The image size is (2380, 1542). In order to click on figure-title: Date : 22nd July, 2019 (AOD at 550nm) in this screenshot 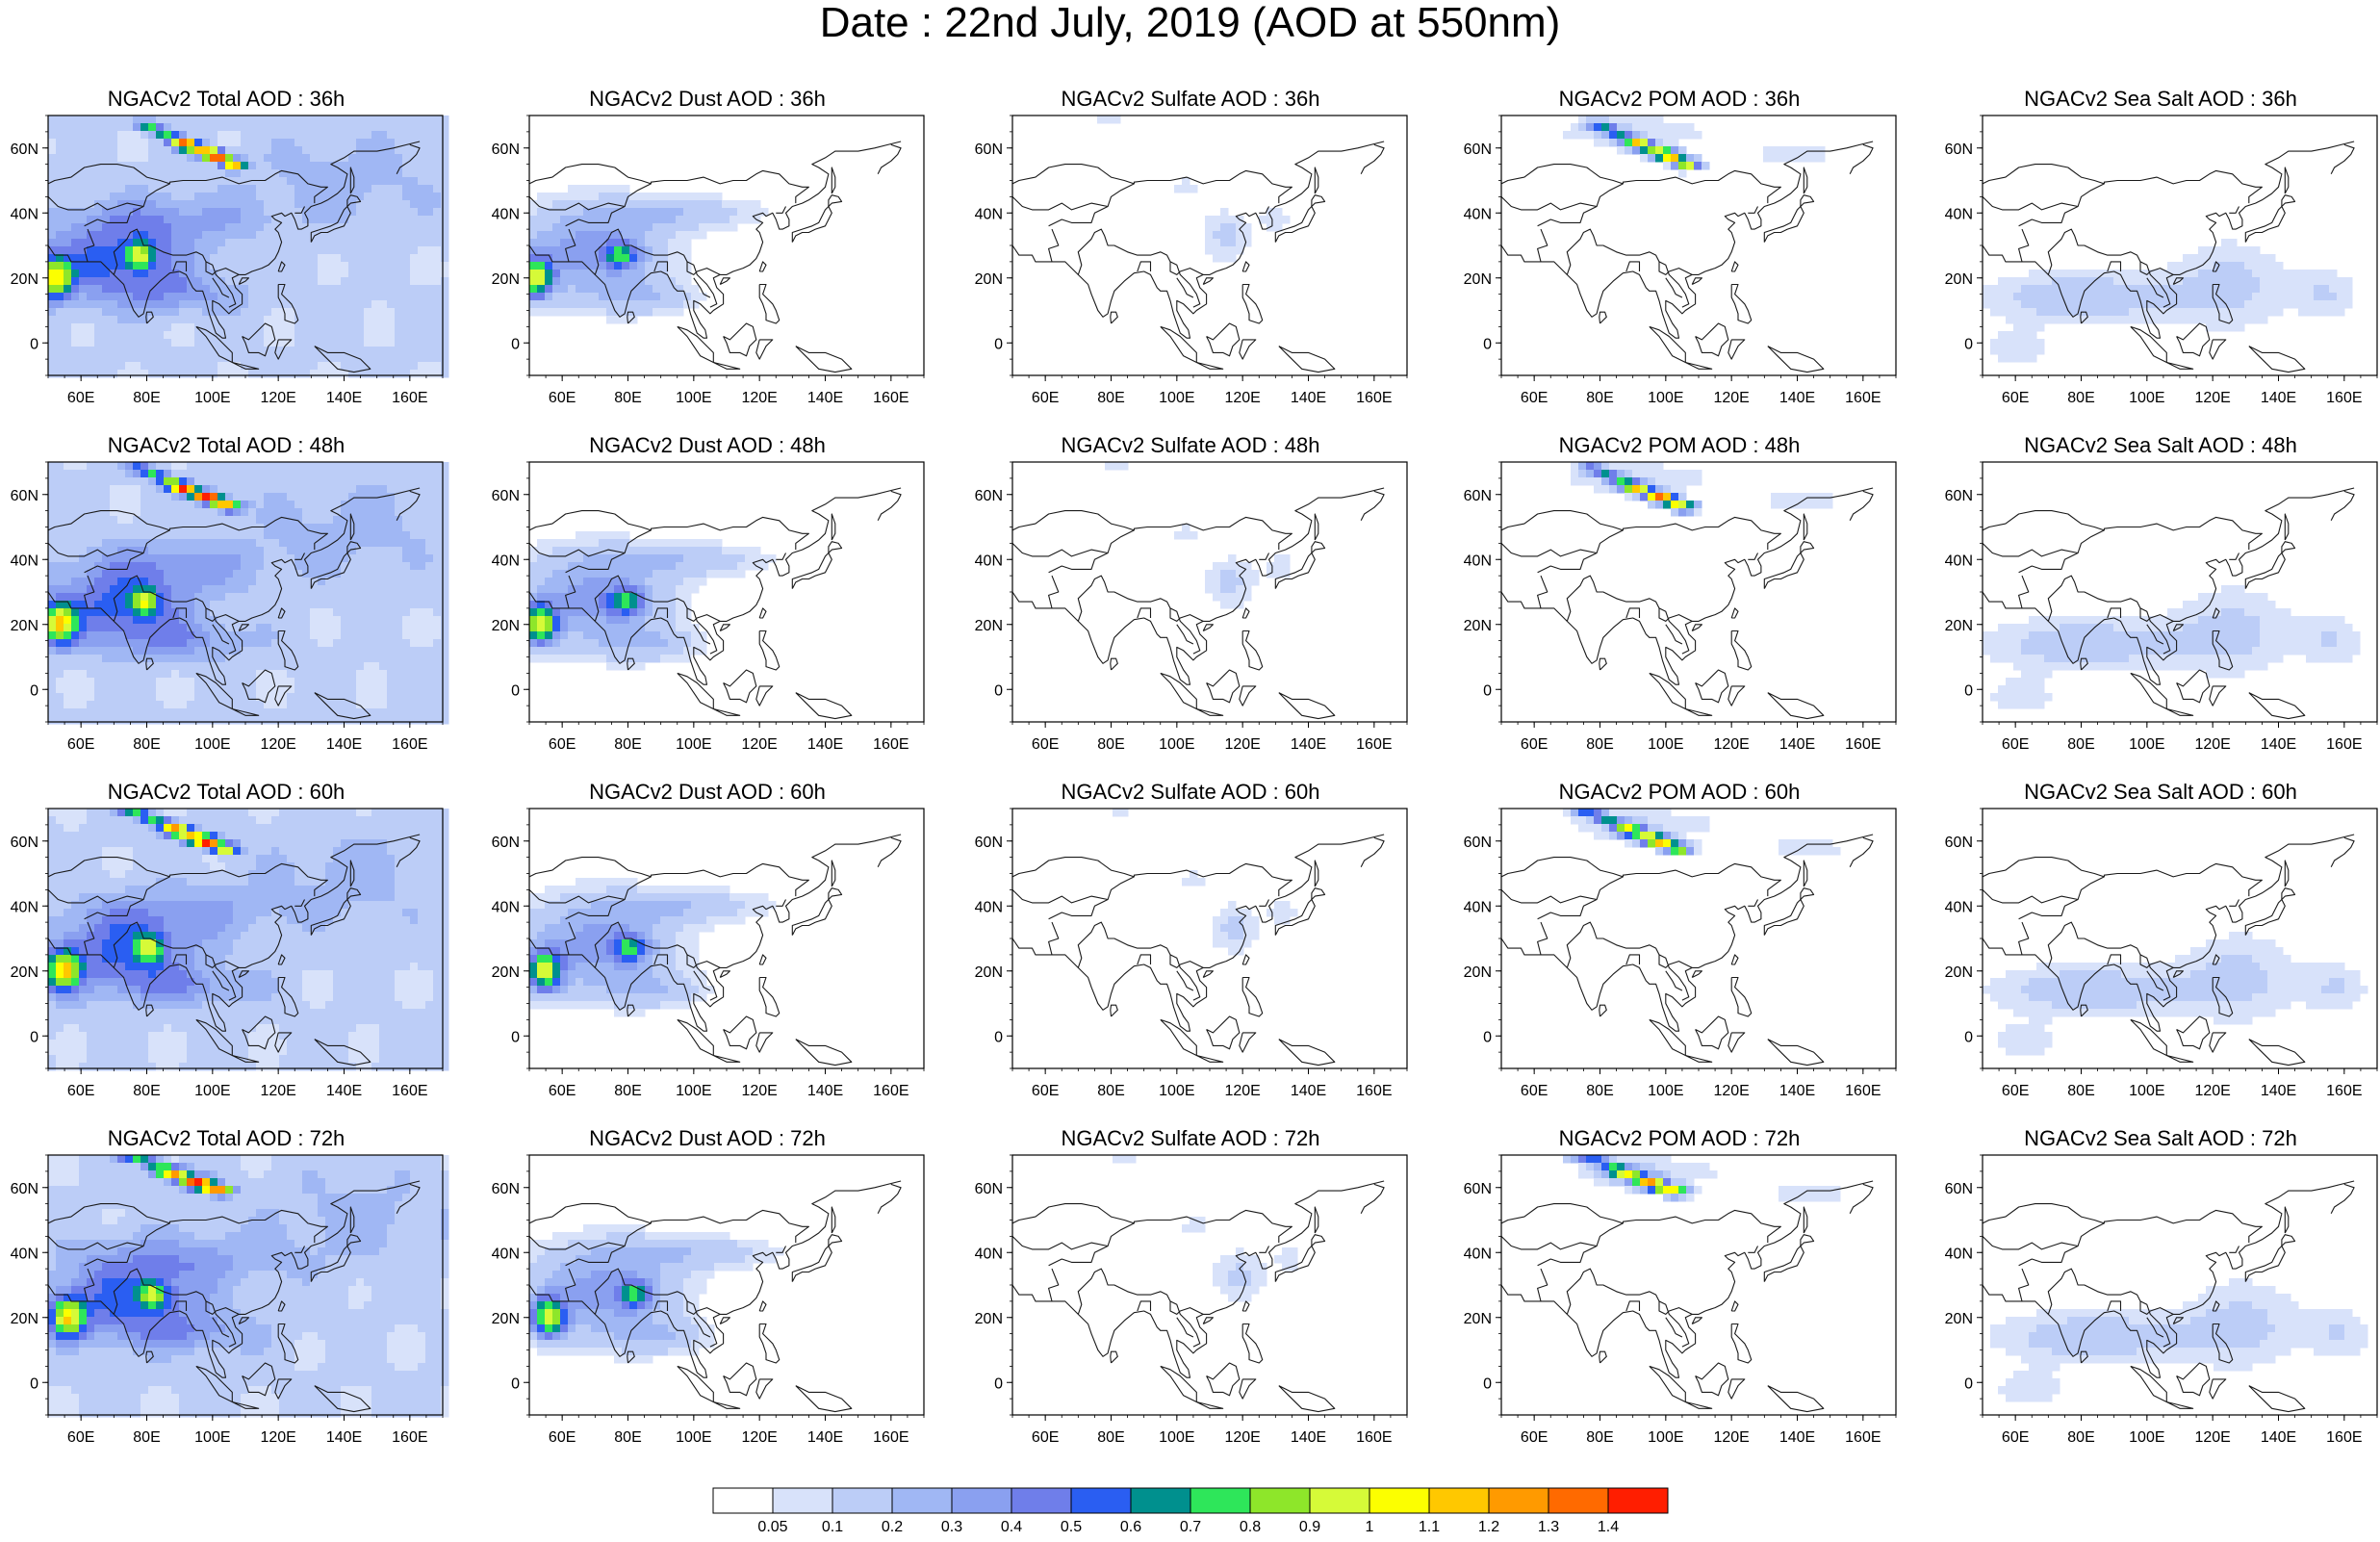, I will do `click(1190, 23)`.